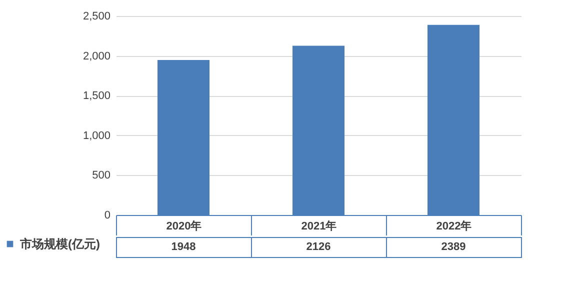 This screenshot has height=293, width=576. I want to click on y-tick-label: 2,500, so click(96, 16).